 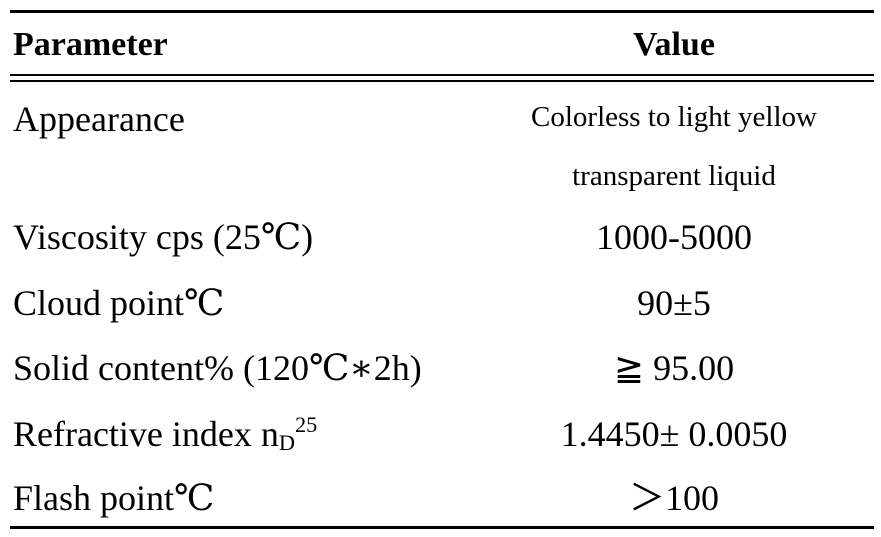 What do you see at coordinates (674, 44) in the screenshot?
I see `header-value: Value` at bounding box center [674, 44].